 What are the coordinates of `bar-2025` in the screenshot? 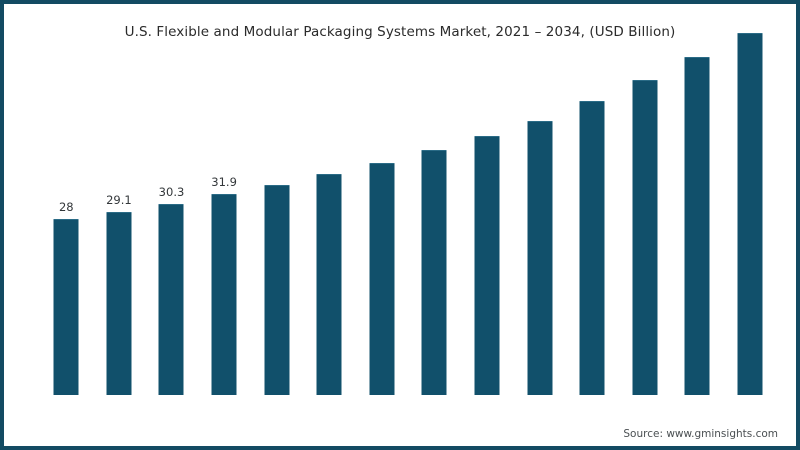 It's located at (277, 289).